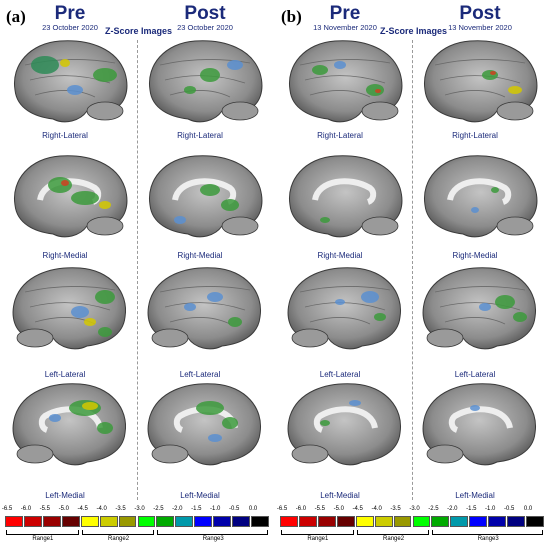 Image resolution: width=550 pixels, height=546 pixels. I want to click on colorbar-tick-label: 0.0, so click(528, 509).